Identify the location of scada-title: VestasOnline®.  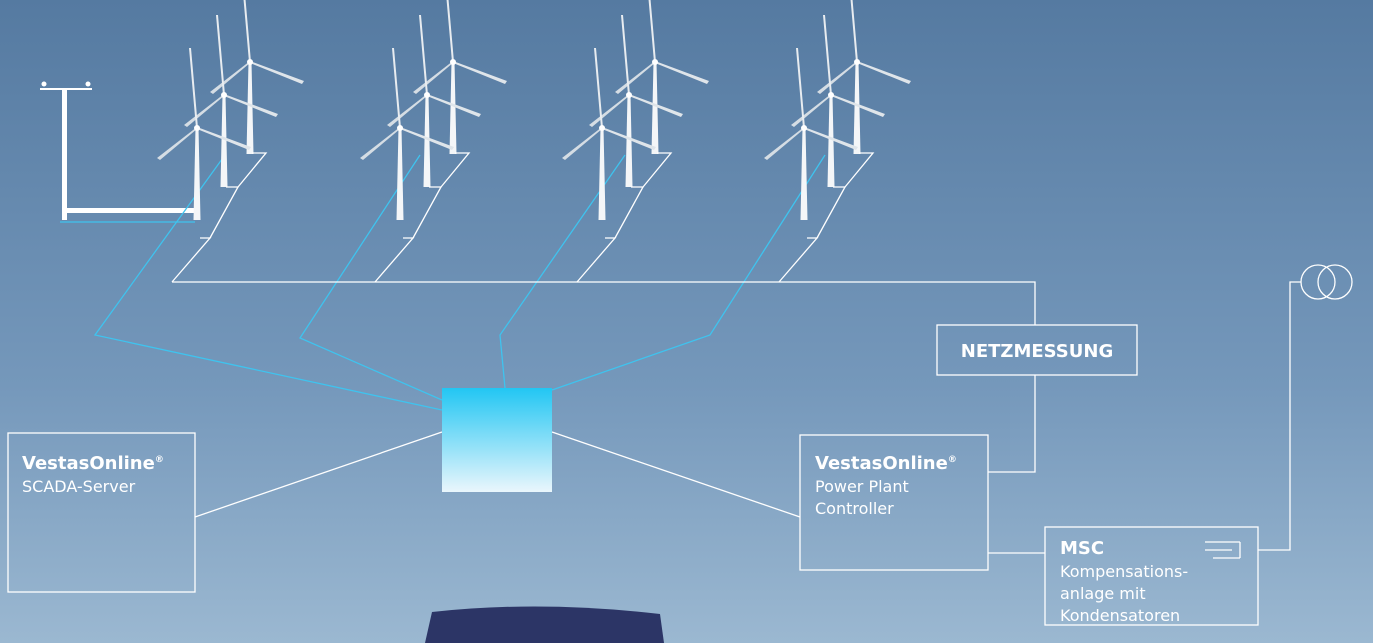
(93, 463).